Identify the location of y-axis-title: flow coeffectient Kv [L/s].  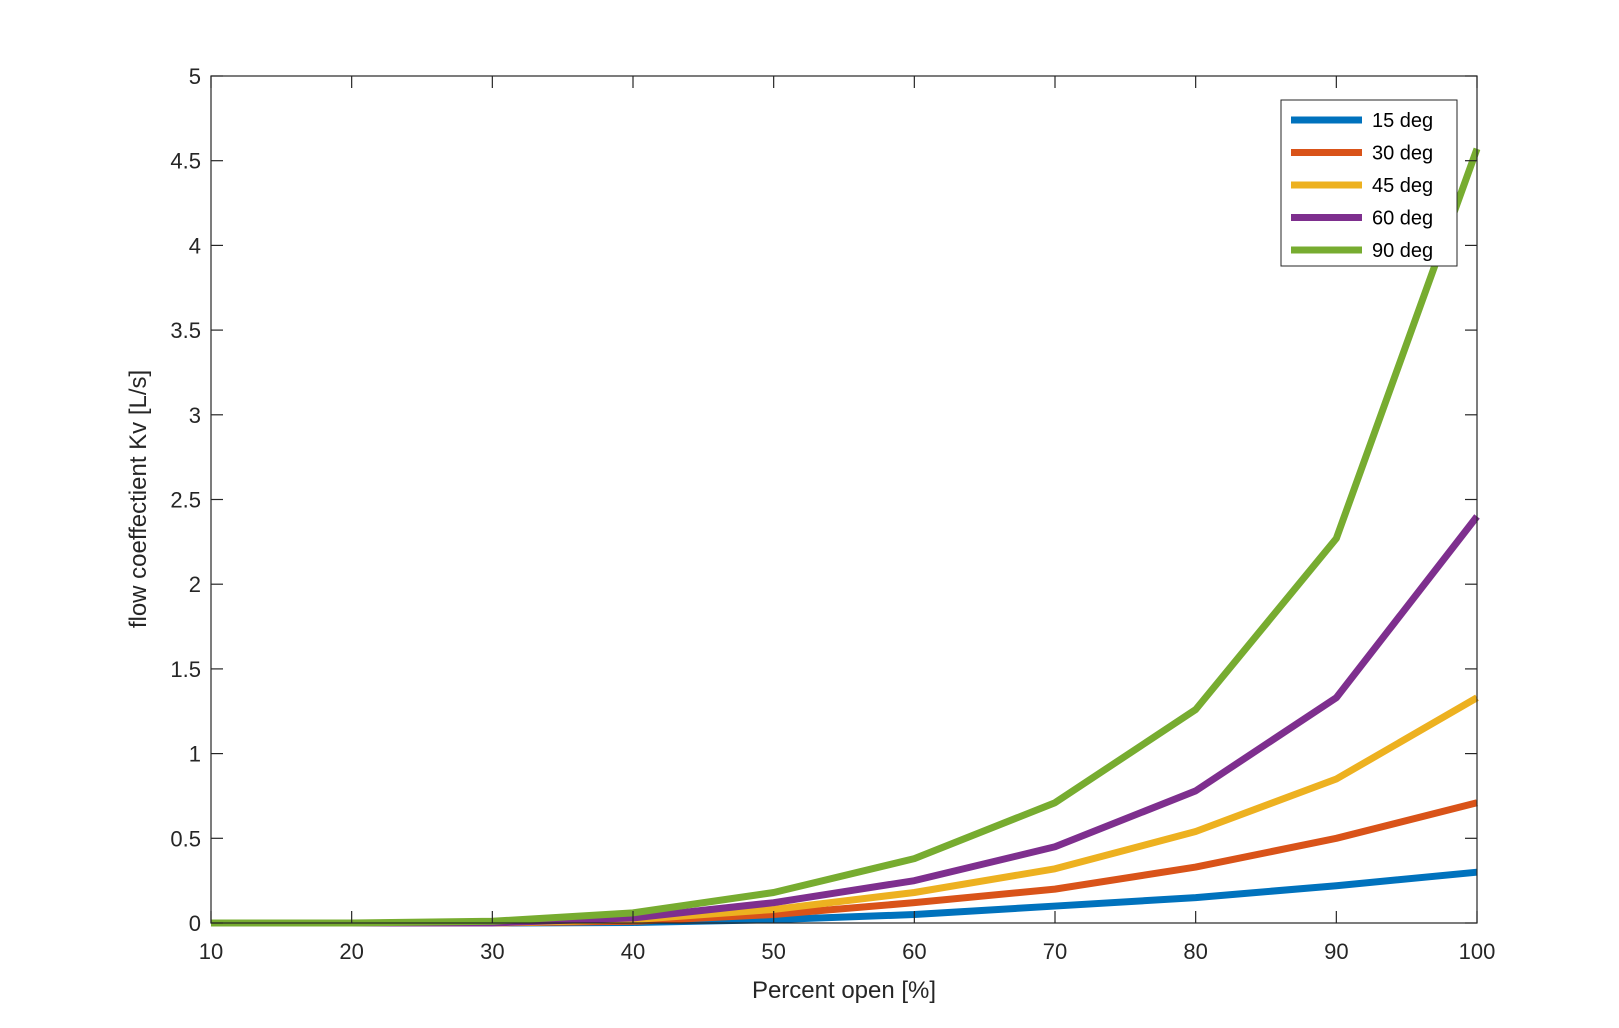
(138, 499).